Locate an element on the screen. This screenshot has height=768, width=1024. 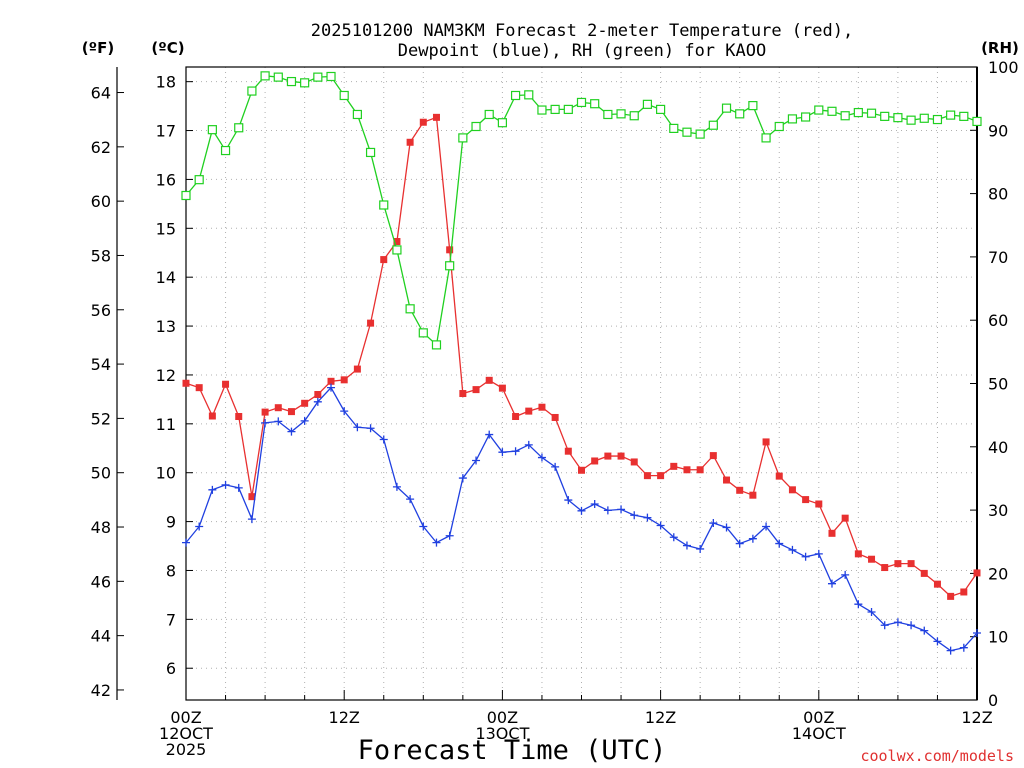
rh-tick-label: 100 is located at coordinates (1003, 67).